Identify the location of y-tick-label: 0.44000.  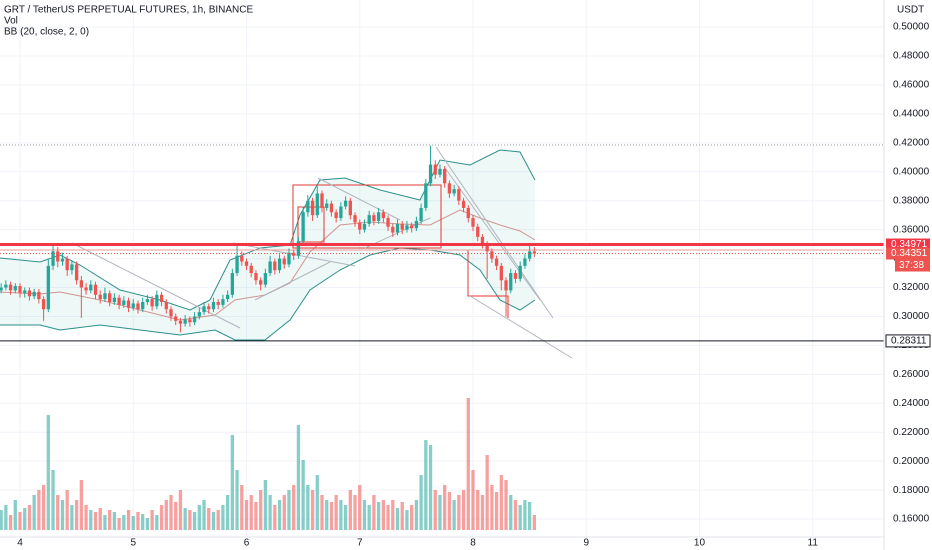
(911, 114).